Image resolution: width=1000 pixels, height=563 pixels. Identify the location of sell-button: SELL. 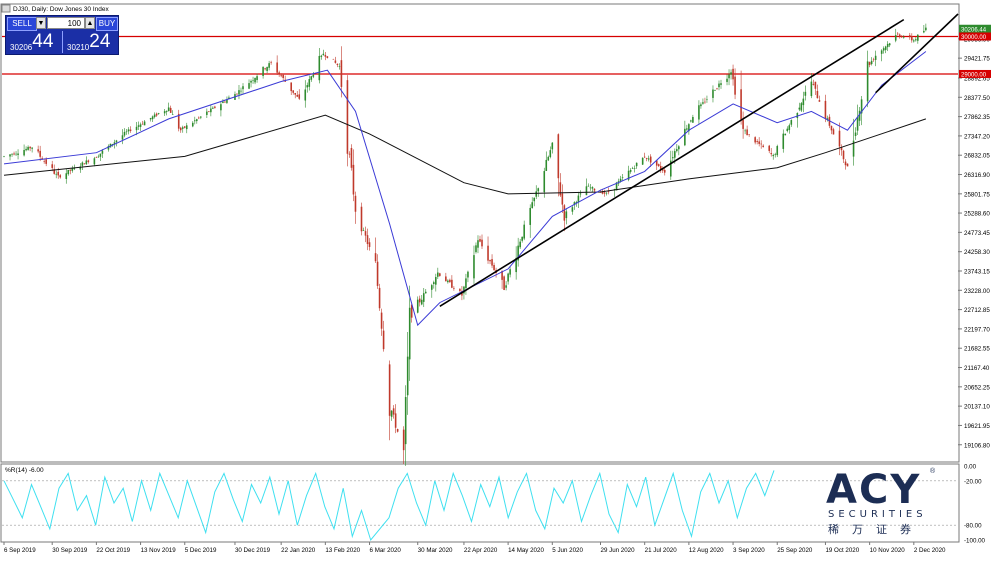
(22, 24).